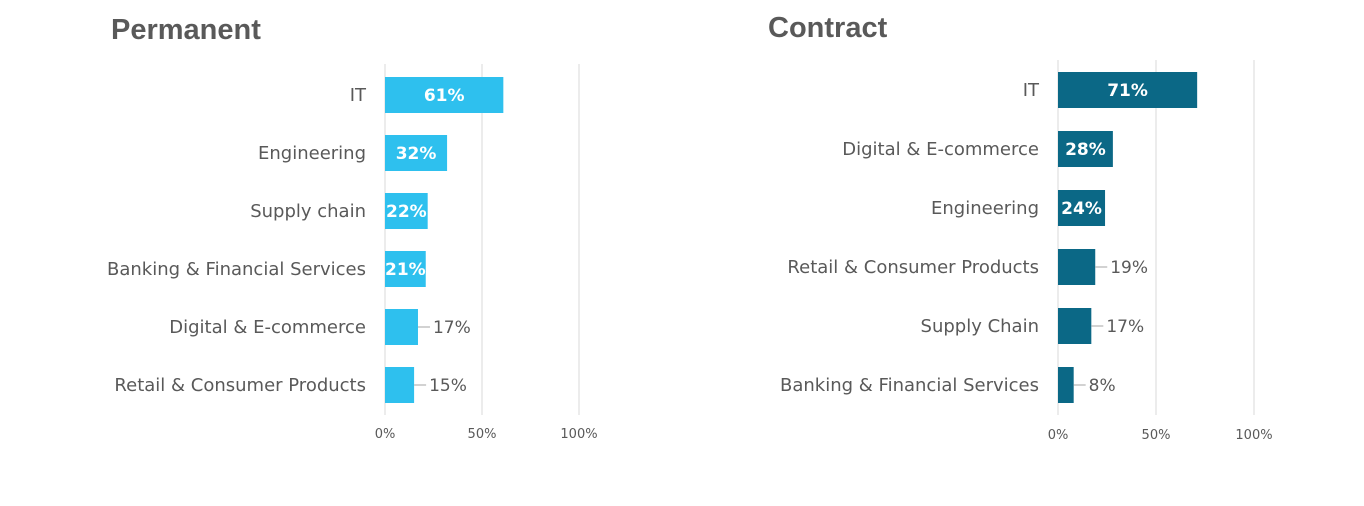 The width and height of the screenshot is (1364, 506). What do you see at coordinates (828, 28) in the screenshot?
I see `contract-chart-title: Contract` at bounding box center [828, 28].